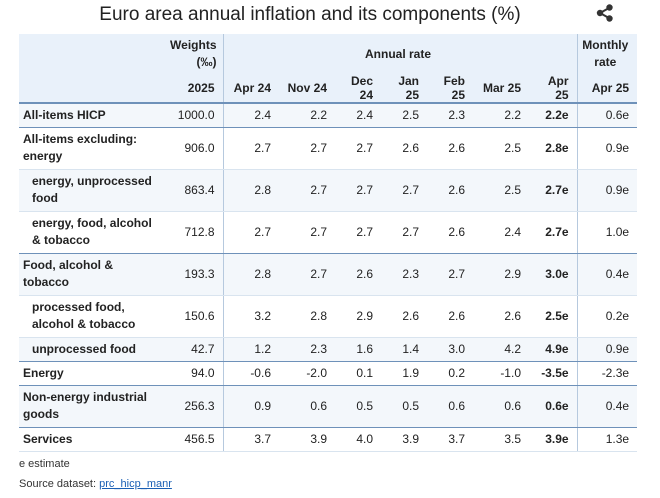  Describe the element at coordinates (250, 316) in the screenshot. I see `annual-rate-cell: 3.2` at that location.